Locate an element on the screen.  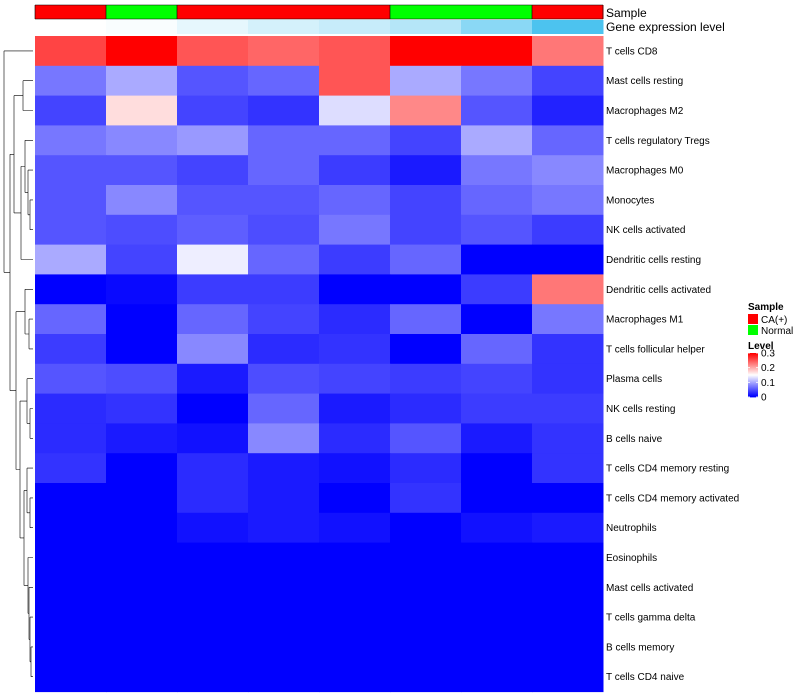
legend-sample-title: Sample is located at coordinates (766, 307).